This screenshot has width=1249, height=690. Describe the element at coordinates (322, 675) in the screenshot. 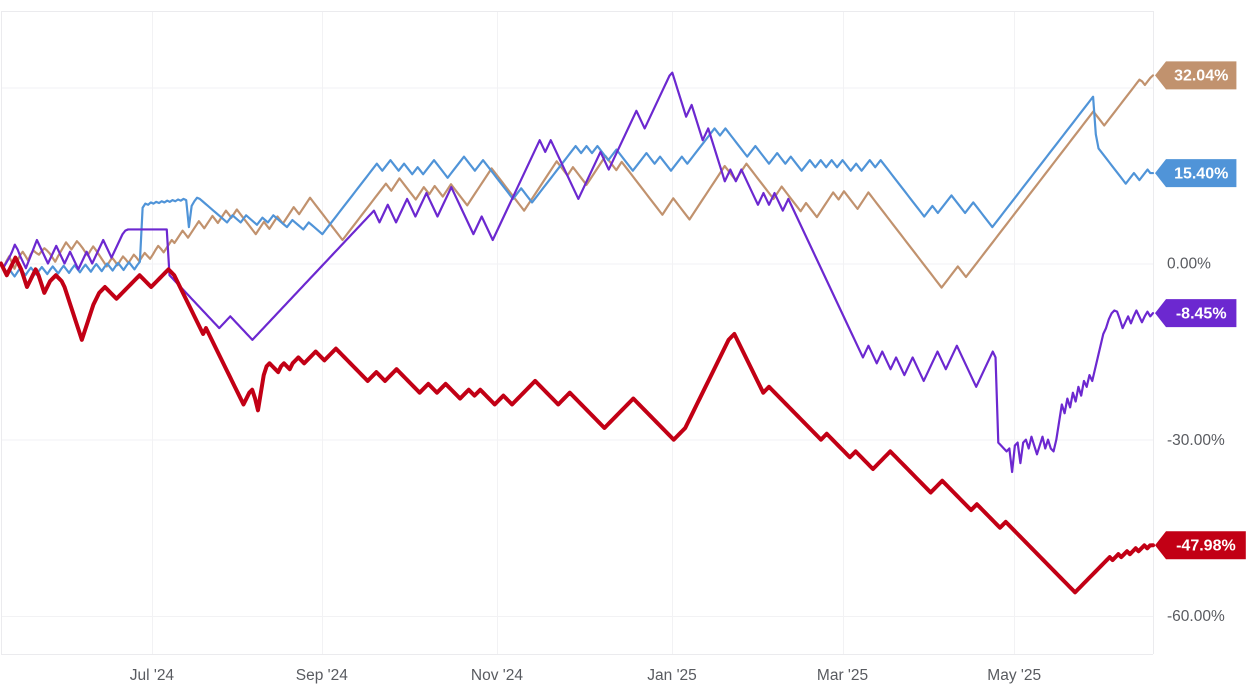

I see `x-tick-label: Sep '24` at that location.